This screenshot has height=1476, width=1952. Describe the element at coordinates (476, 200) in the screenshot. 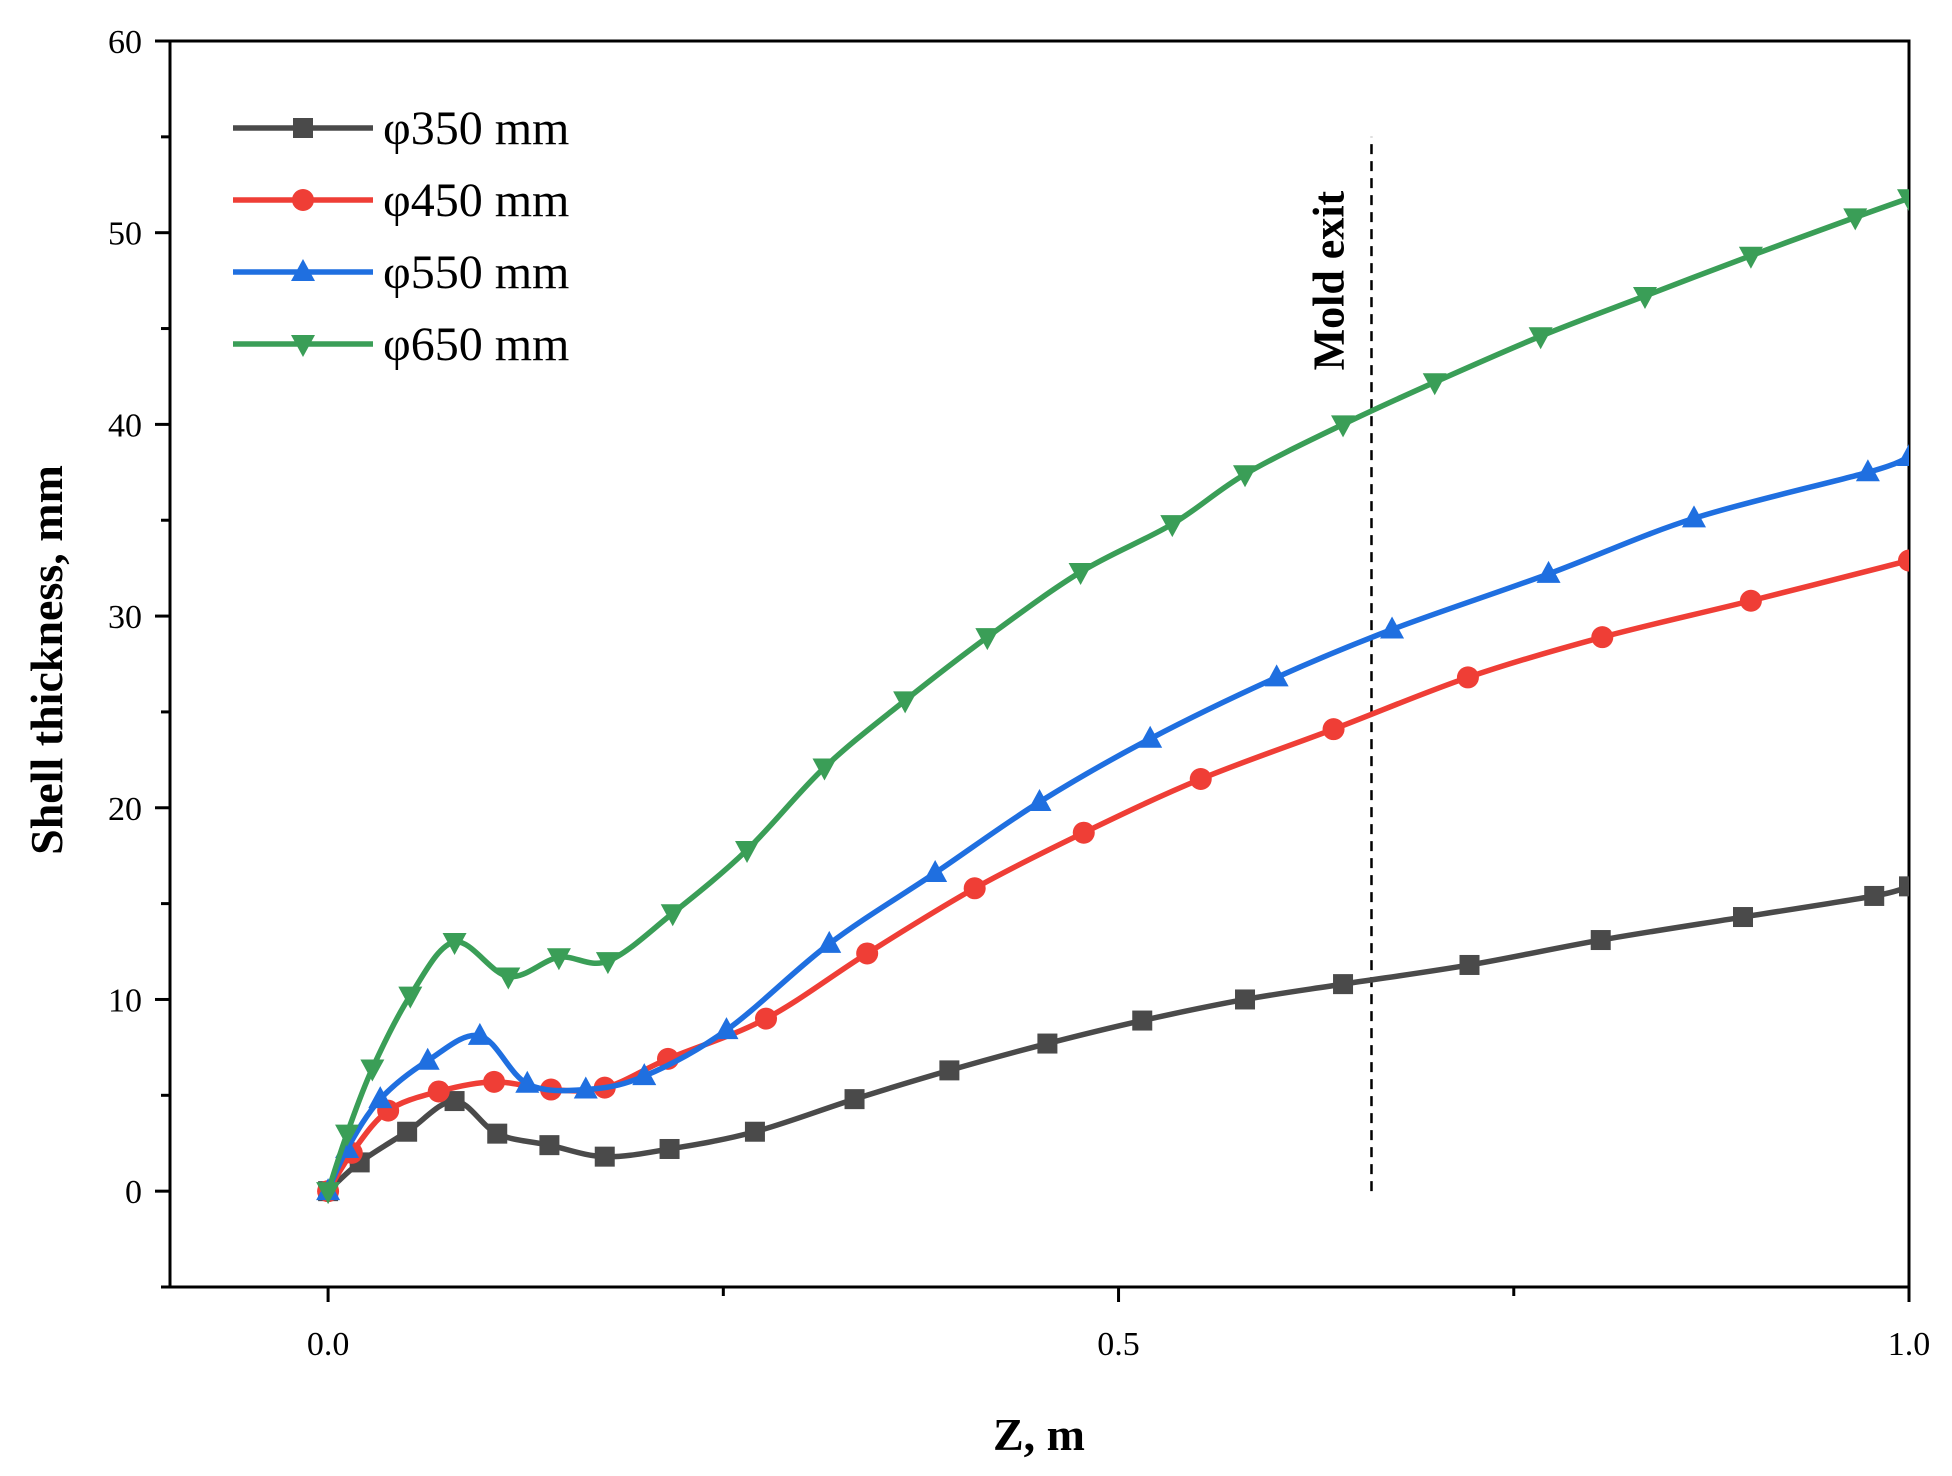

I see `legend-label: φ450 mm` at that location.